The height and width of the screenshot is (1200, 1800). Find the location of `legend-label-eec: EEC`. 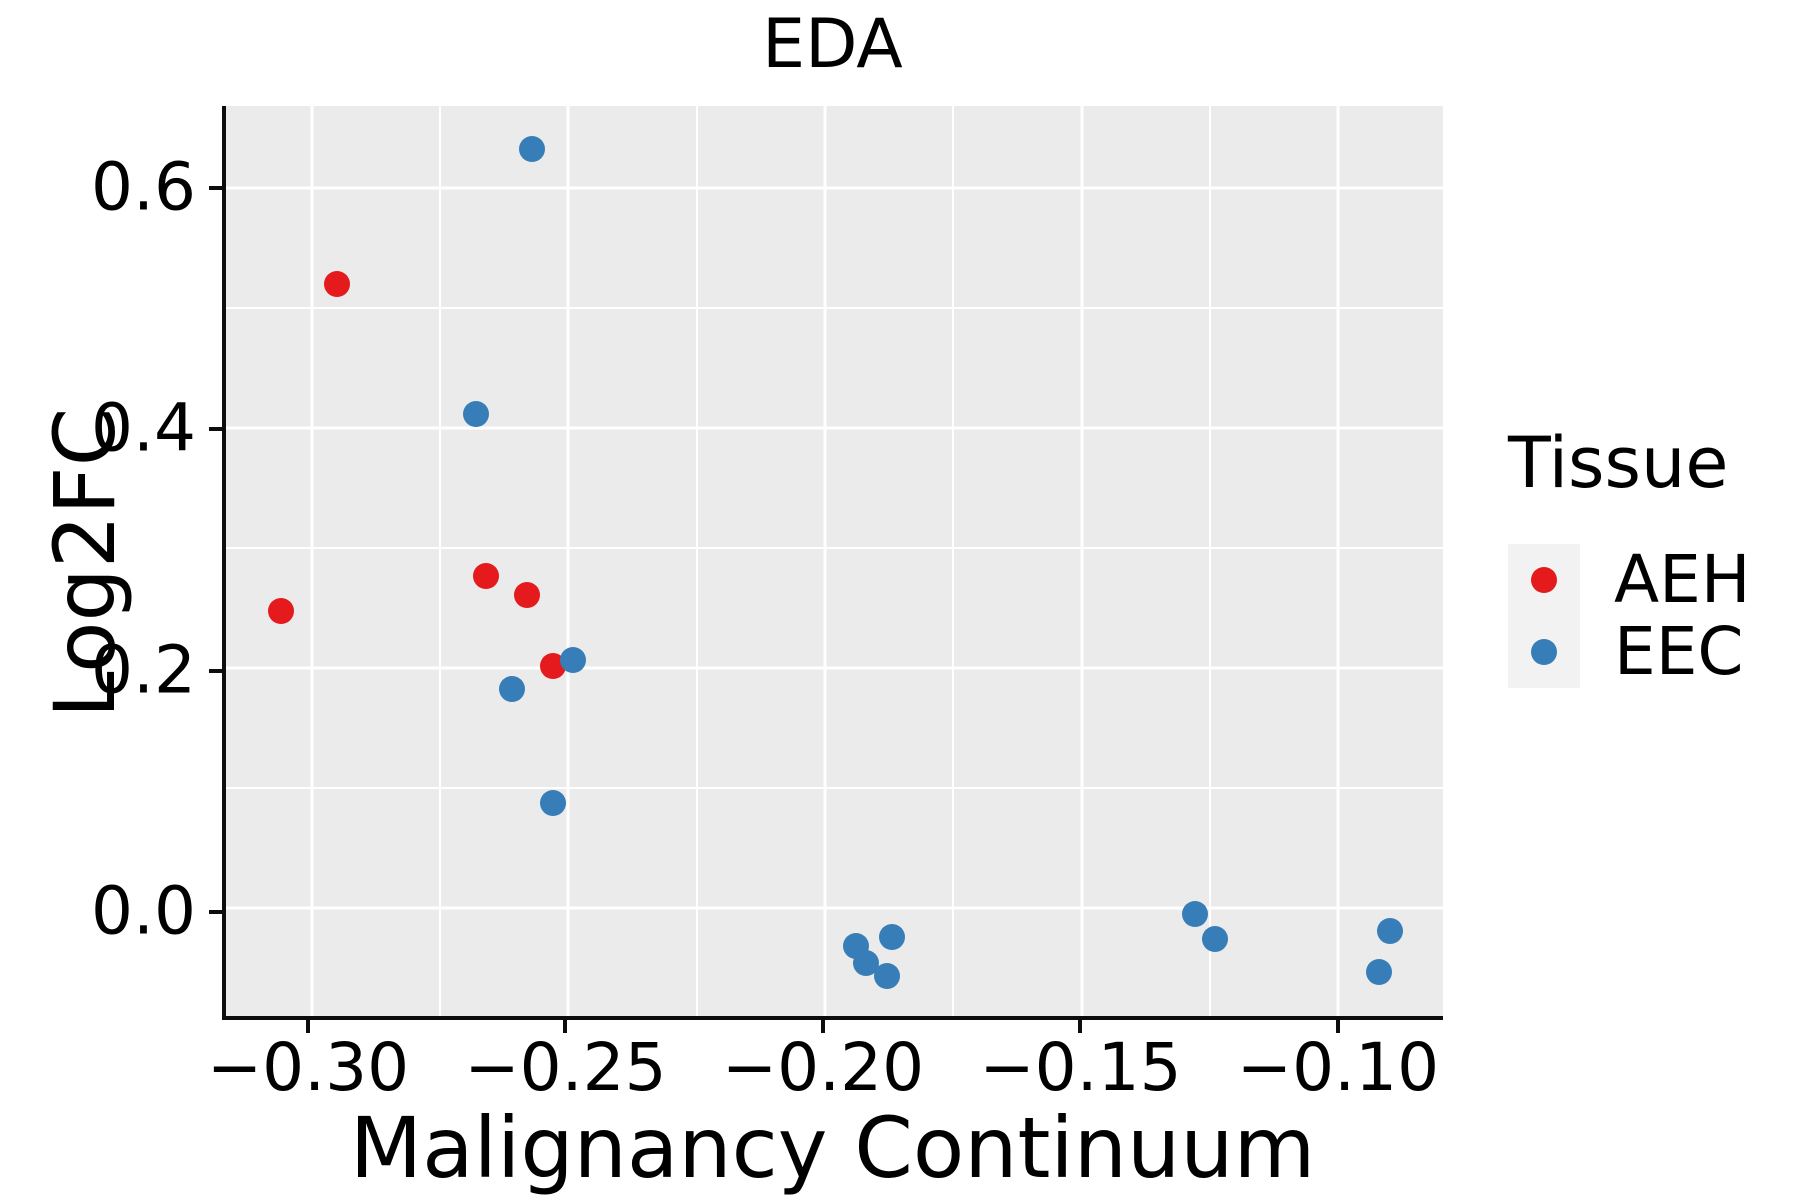

legend-label-eec: EEC is located at coordinates (1679, 651).